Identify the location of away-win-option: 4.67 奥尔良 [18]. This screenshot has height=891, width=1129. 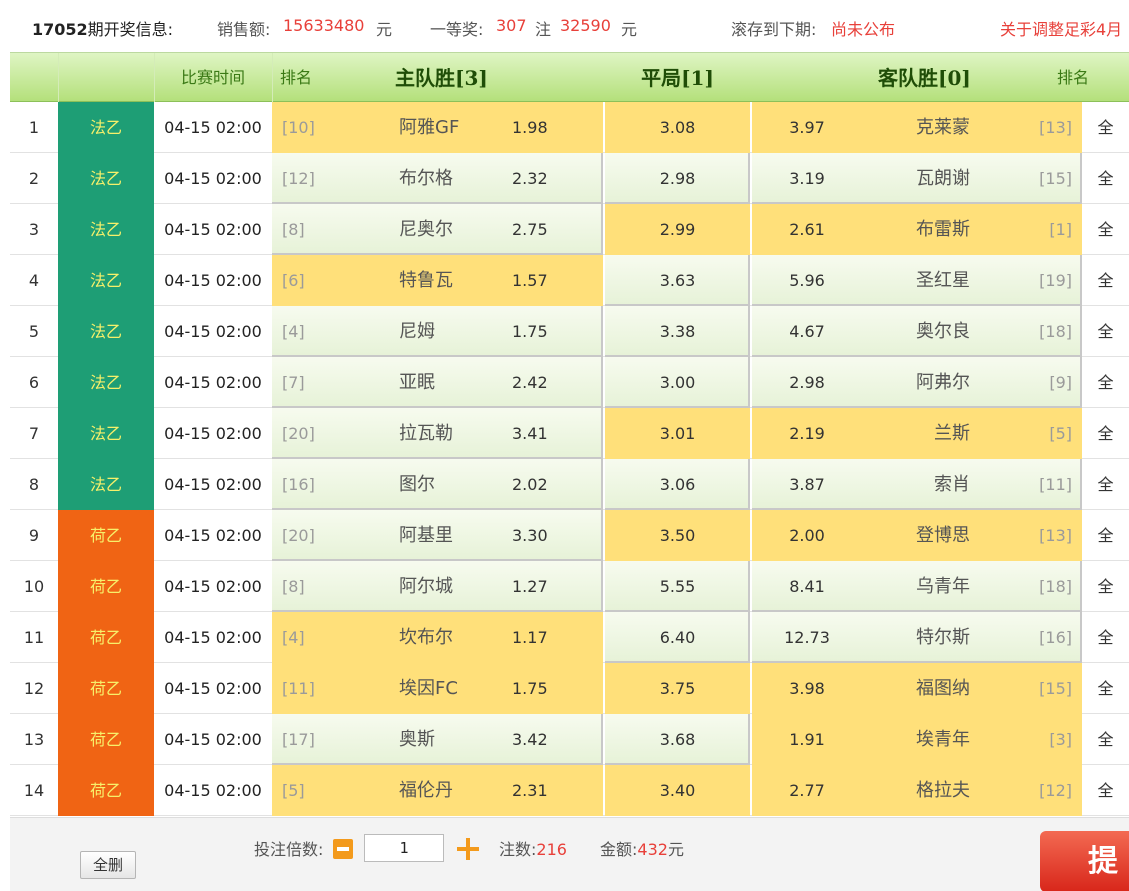
(917, 331).